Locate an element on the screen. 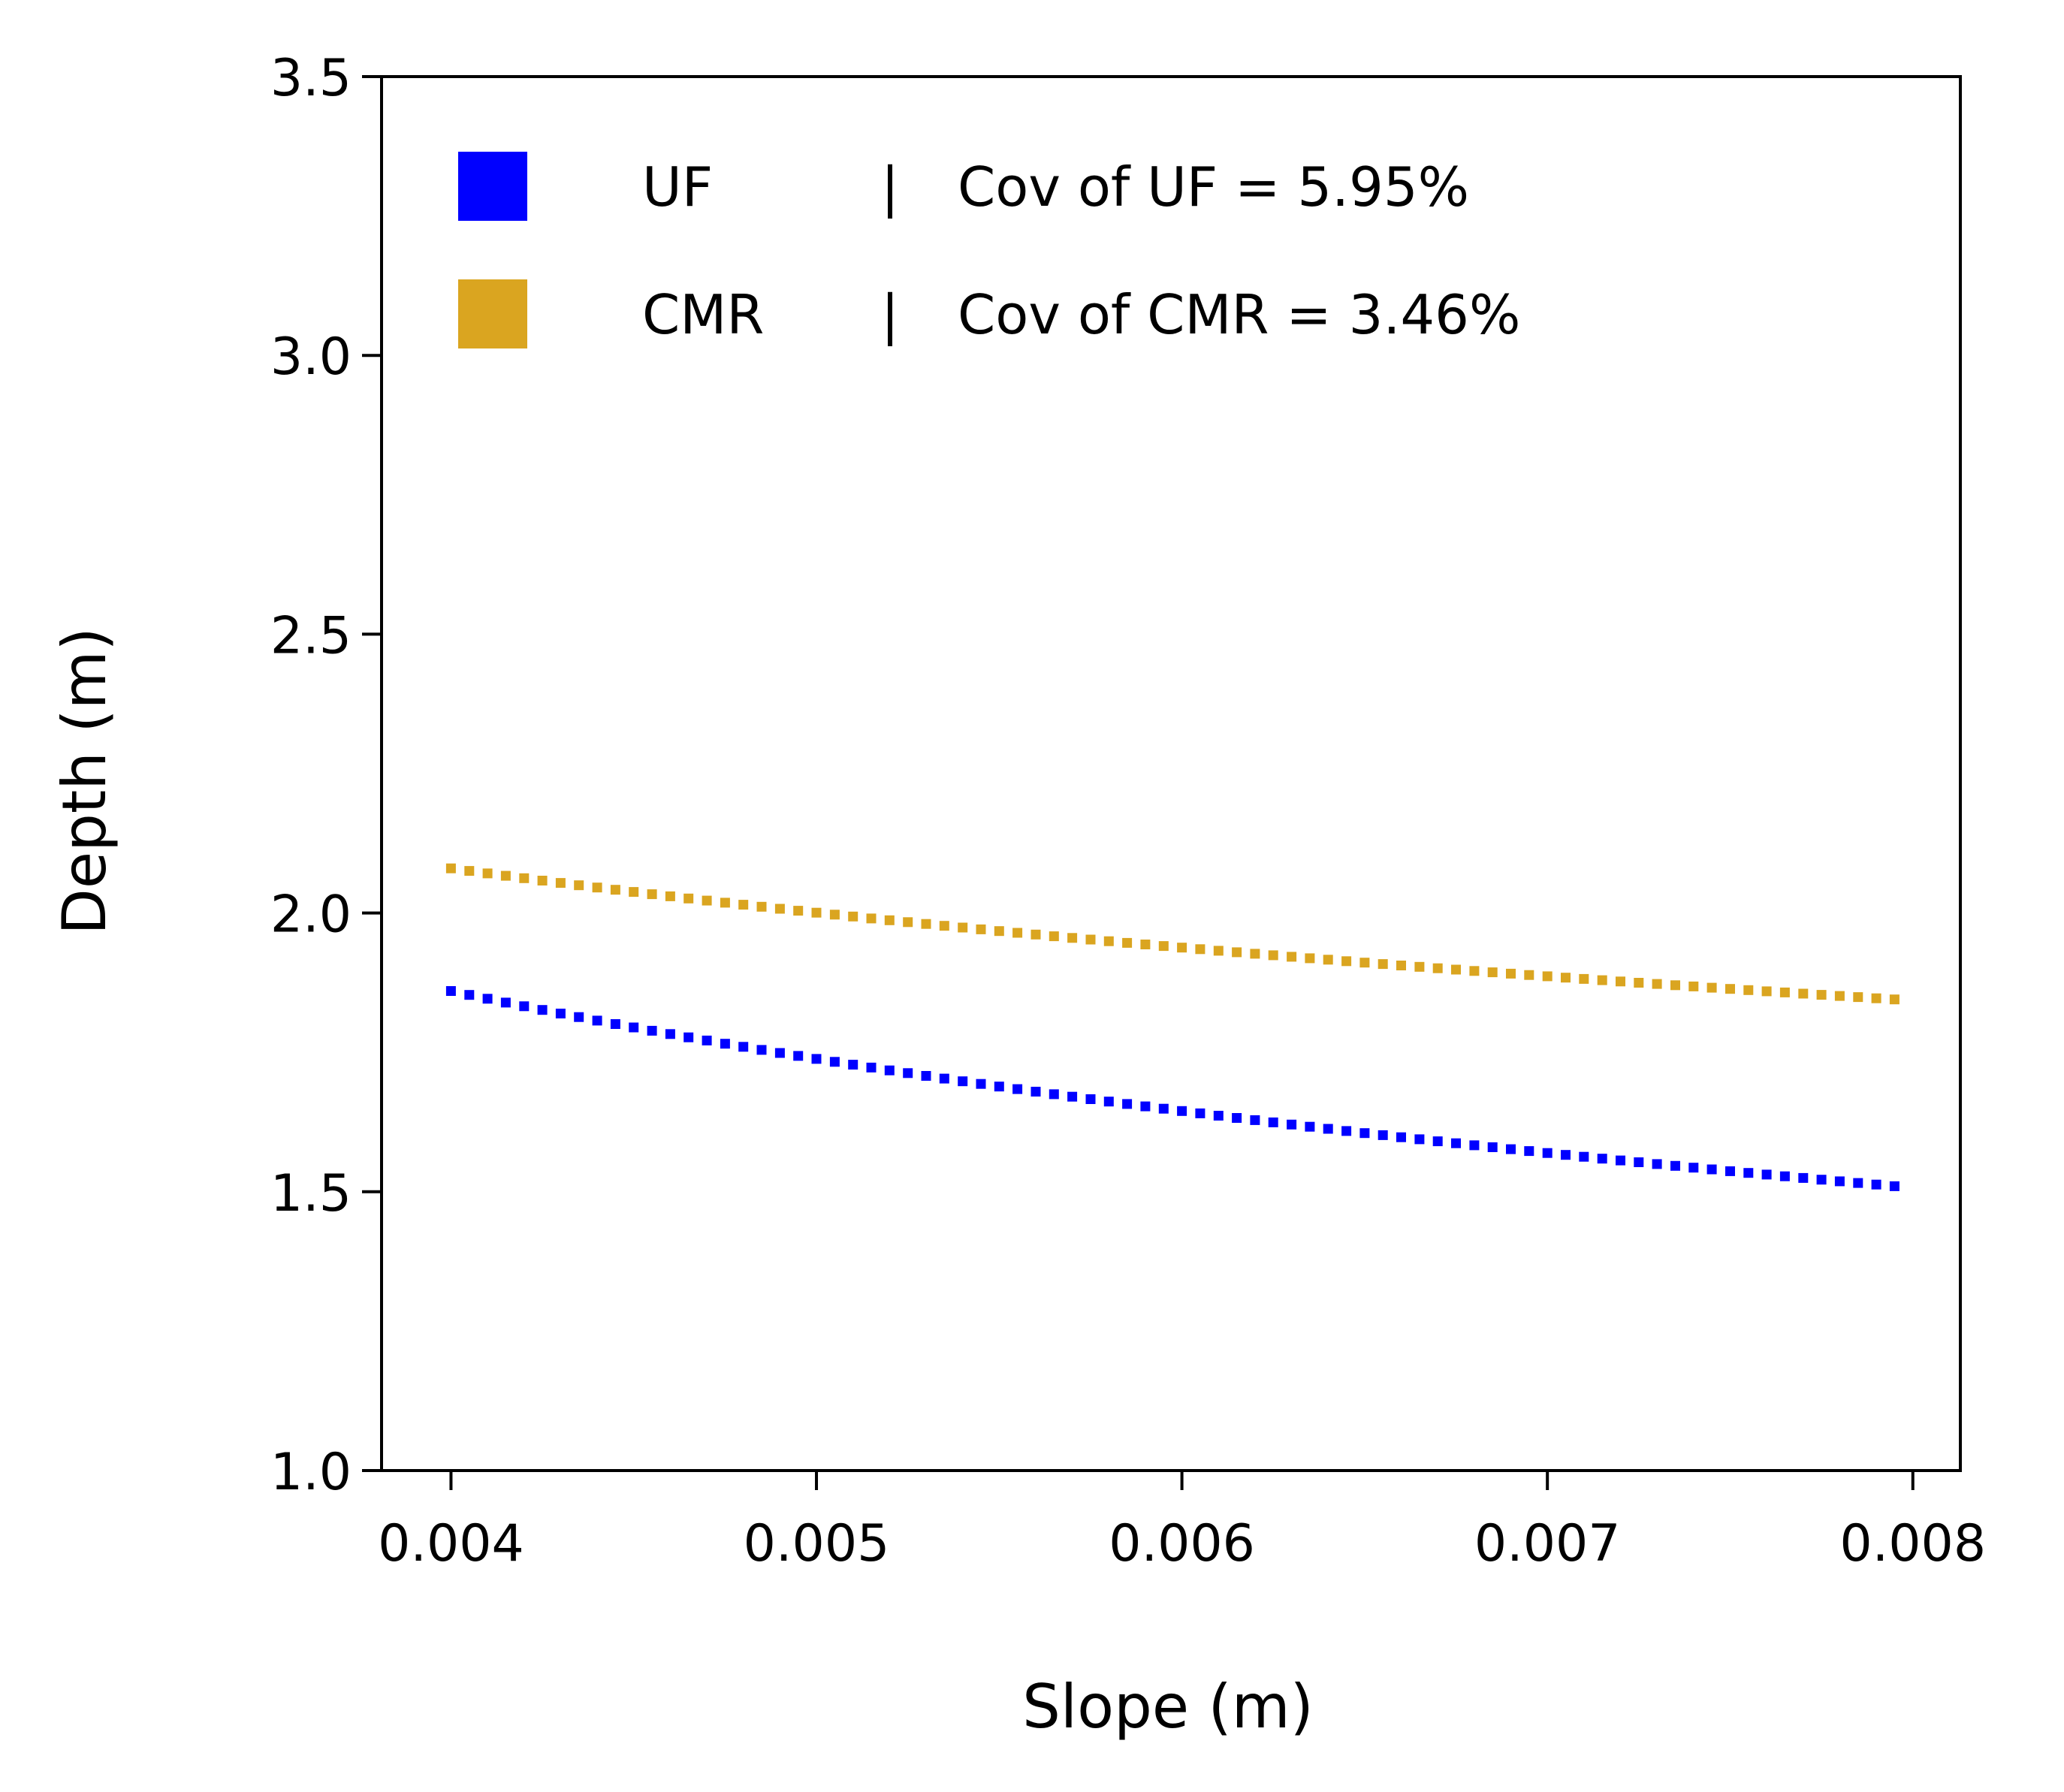 Image resolution: width=2064 pixels, height=1792 pixels. legend-note-cmr: Cov of CMR = 3.46% is located at coordinates (1239, 314).